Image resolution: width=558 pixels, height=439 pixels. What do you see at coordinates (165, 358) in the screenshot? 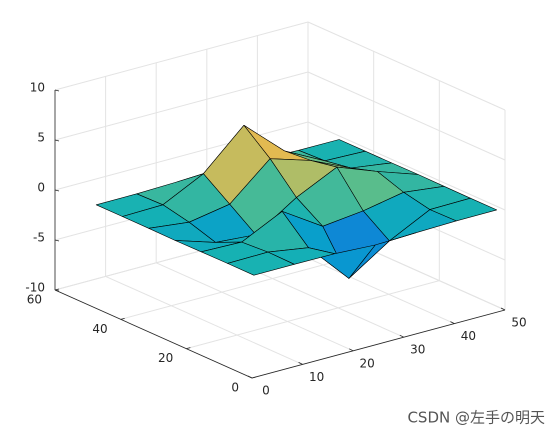
I see `y-tick-label: 20` at bounding box center [165, 358].